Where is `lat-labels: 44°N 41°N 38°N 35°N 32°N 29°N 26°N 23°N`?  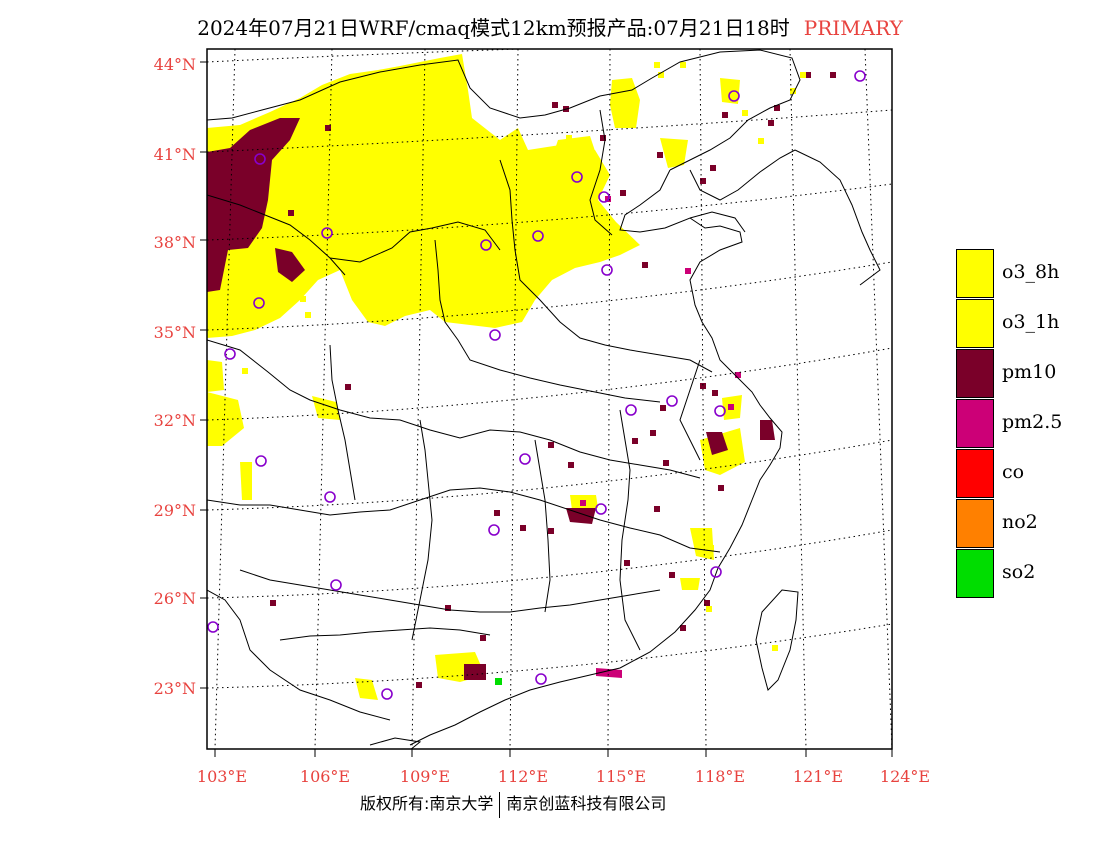
lat-labels: 44°N 41°N 38°N 35°N 32°N 29°N 26°N 23°N is located at coordinates (175, 376).